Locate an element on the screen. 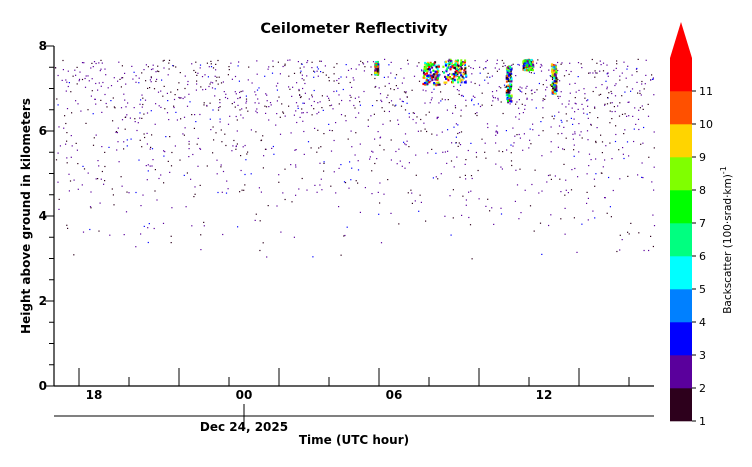 This screenshot has height=467, width=752. colorbar-segment is located at coordinates (681, 273).